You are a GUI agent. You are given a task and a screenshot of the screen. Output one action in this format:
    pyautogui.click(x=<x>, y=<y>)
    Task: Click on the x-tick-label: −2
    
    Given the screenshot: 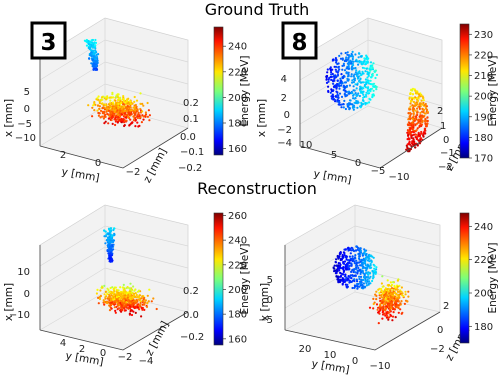 What is the action you would take?
    pyautogui.click(x=133, y=172)
    